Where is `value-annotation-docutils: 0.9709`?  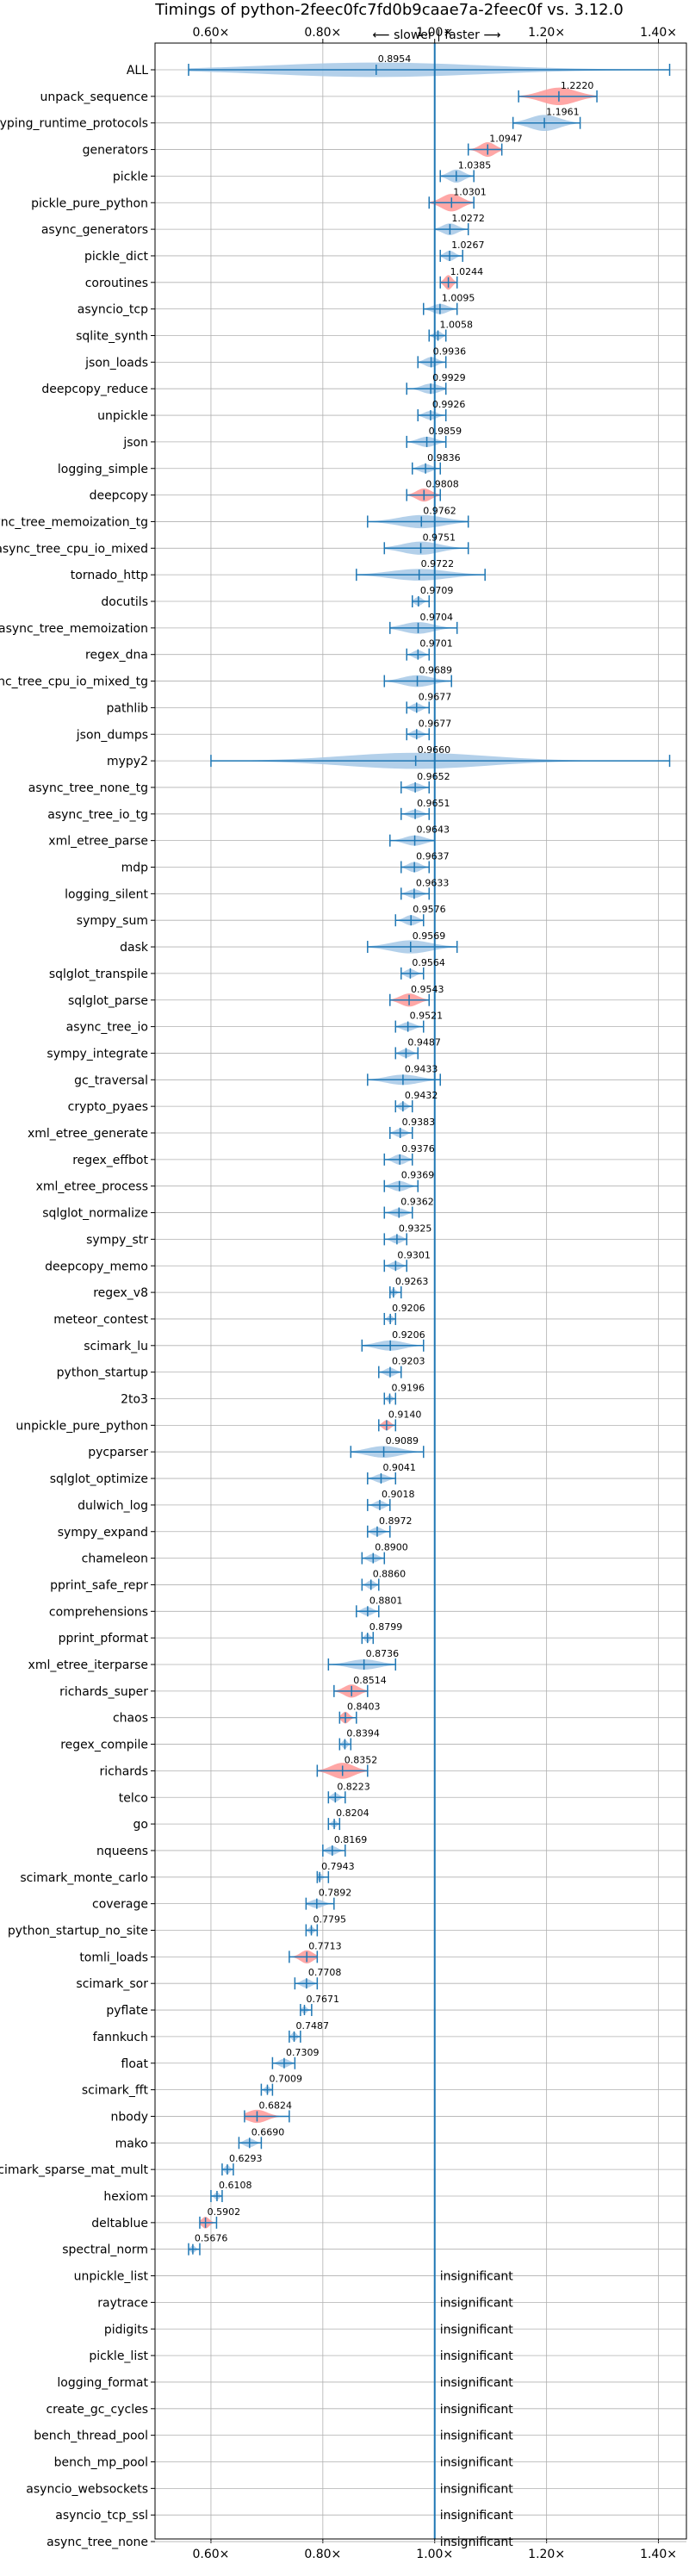 value-annotation-docutils: 0.9709 is located at coordinates (437, 591).